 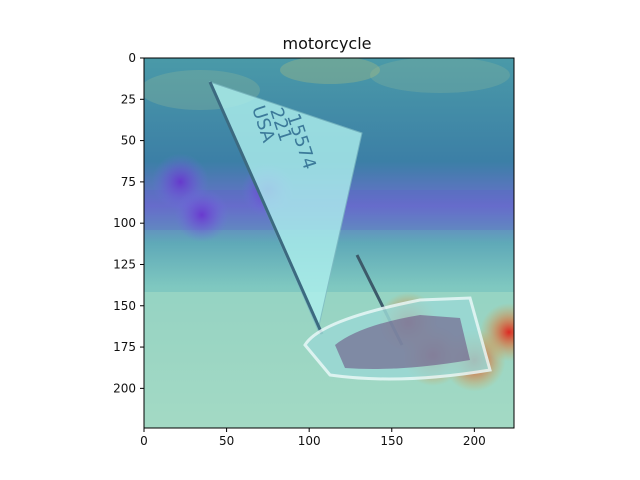 I want to click on y-axis: 0 25 50 75 100 125 150 175 200, so click(x=128, y=223).